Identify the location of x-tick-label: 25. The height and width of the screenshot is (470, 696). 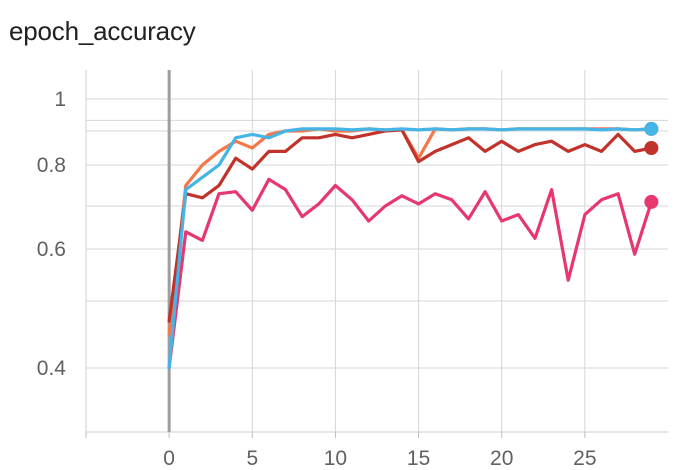
(584, 458).